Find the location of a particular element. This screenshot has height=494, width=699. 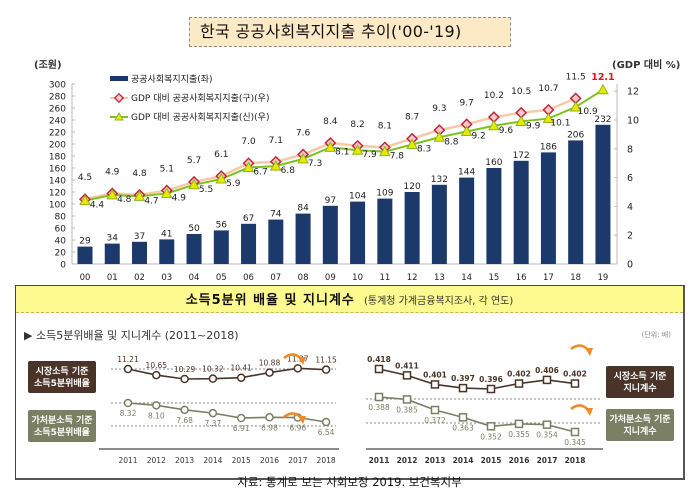

old-ratio-label: 7.0 is located at coordinates (248, 142).